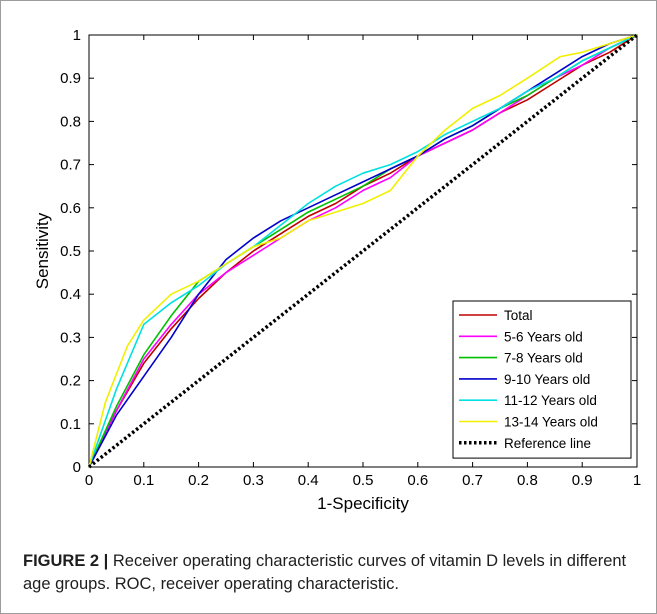 The image size is (657, 614). I want to click on x-tick-label: 0.8, so click(527, 480).